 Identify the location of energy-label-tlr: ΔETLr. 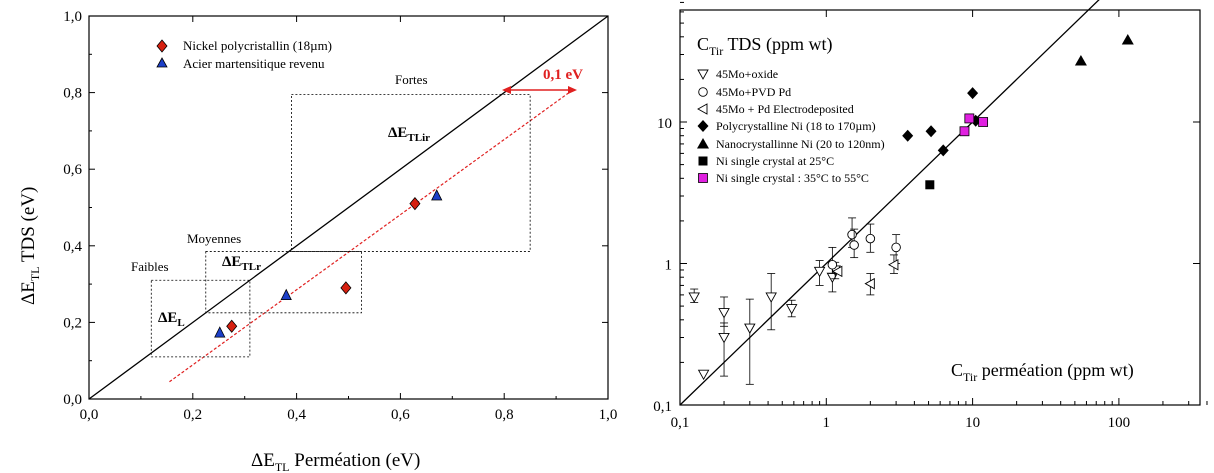
(241, 263).